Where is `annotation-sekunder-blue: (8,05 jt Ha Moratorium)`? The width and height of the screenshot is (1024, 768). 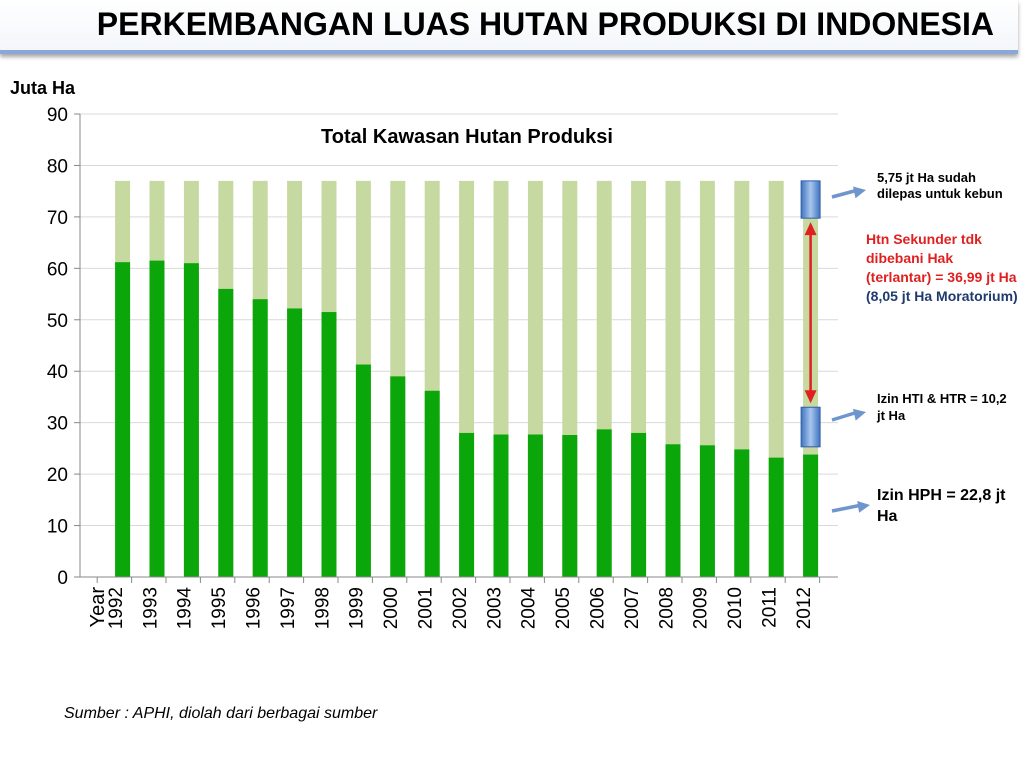 annotation-sekunder-blue: (8,05 jt Ha Moratorium) is located at coordinates (942, 296).